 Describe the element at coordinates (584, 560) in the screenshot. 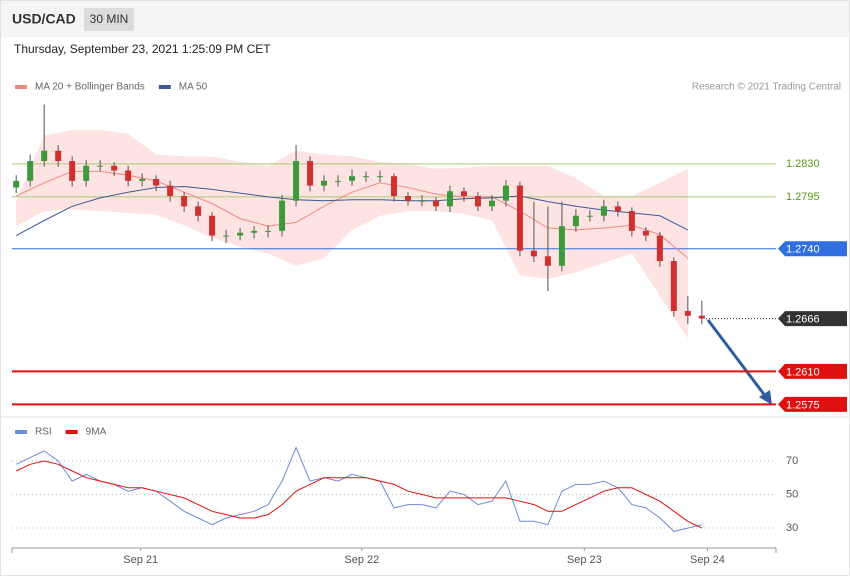

I see `x-tick-label: Sep 23` at that location.